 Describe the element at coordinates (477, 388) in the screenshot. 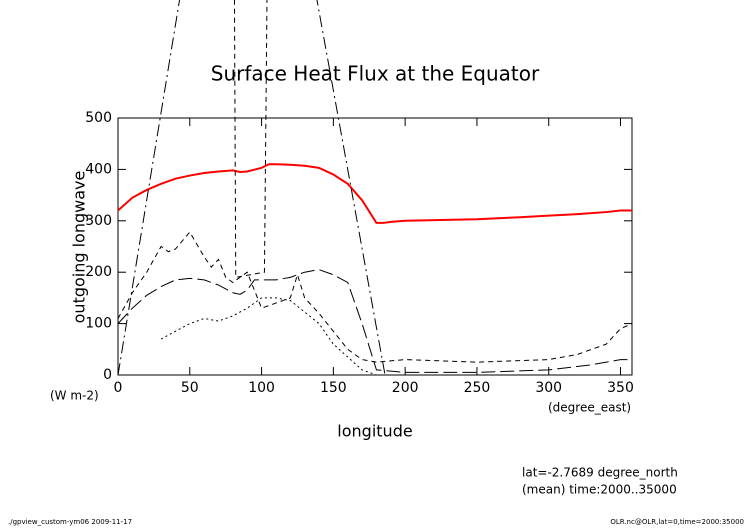

I see `x-tick-label: 250` at that location.